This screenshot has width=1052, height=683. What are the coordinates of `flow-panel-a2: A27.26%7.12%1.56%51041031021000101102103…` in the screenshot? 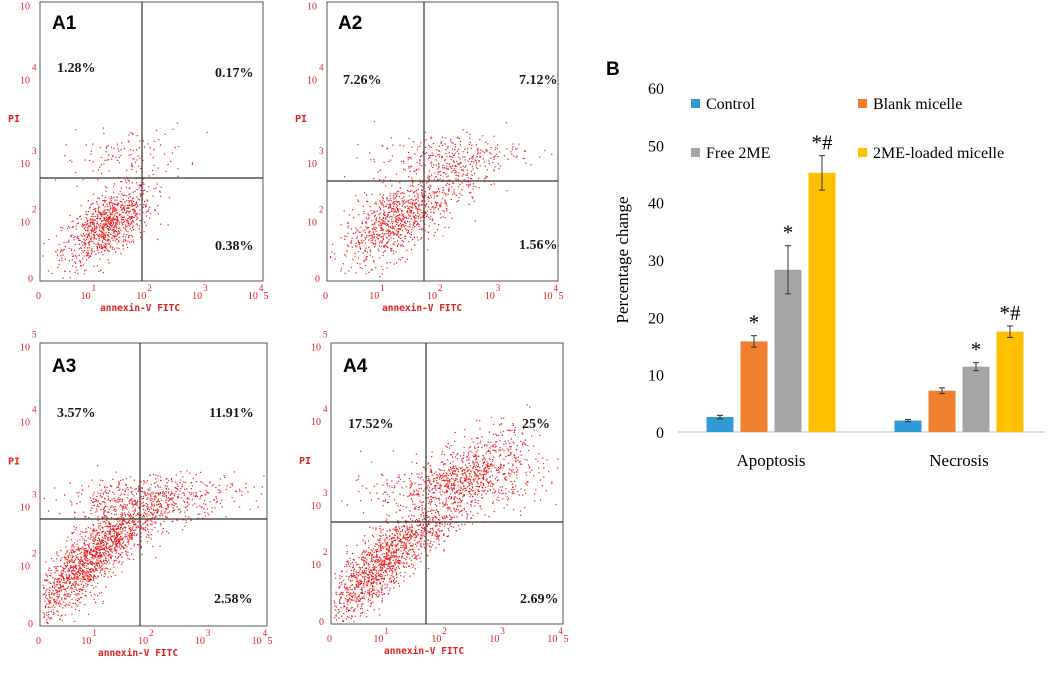 It's located at (429, 157).